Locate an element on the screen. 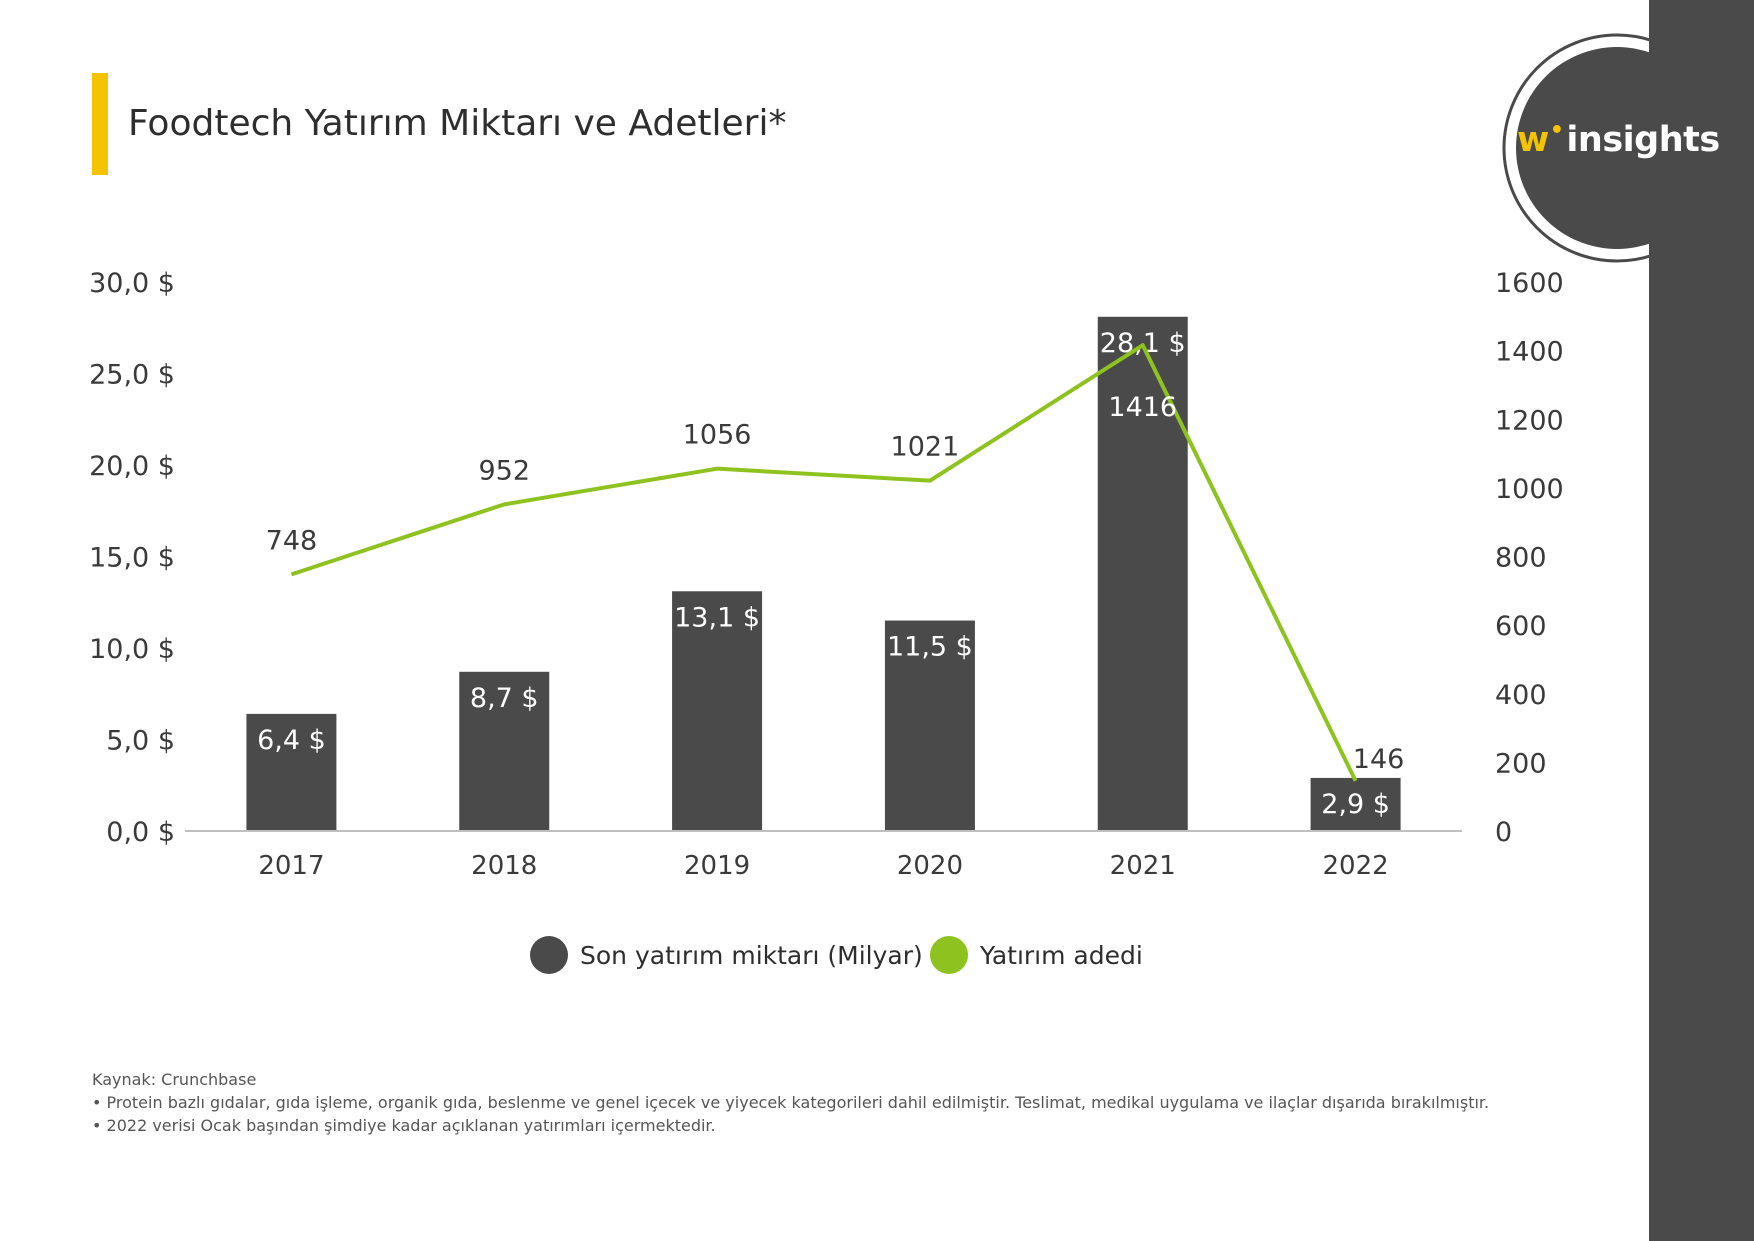  right-axis-tick-label: 0 is located at coordinates (1503, 832).